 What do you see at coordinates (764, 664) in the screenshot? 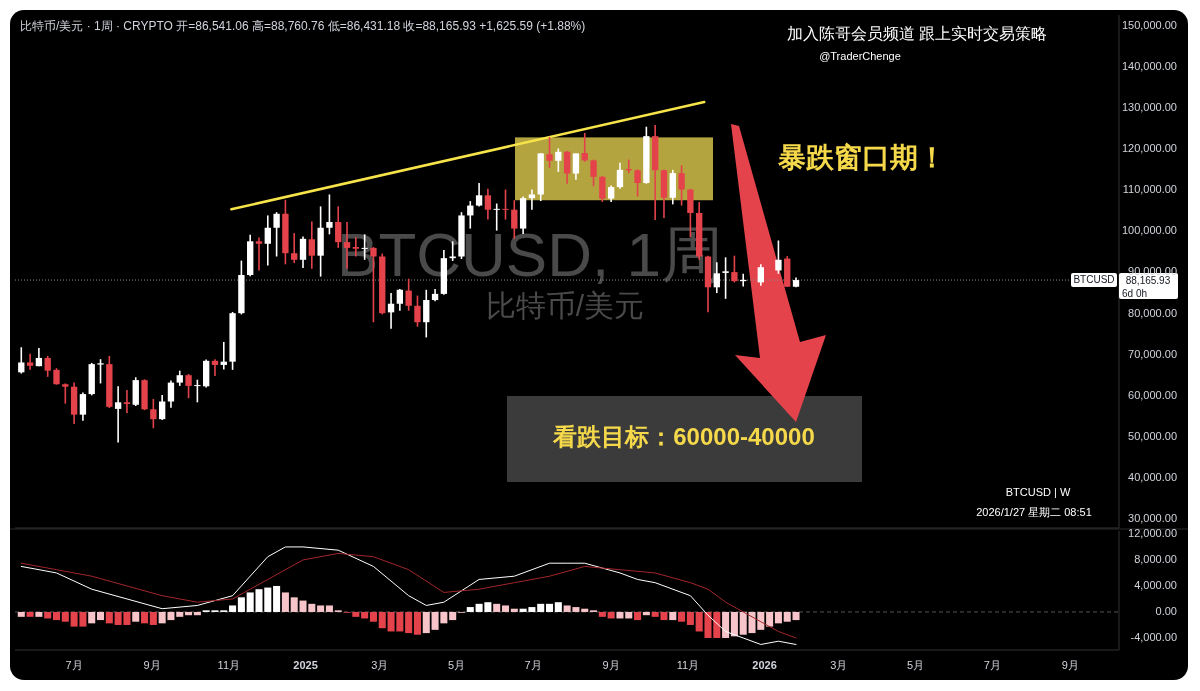
I see `x-tick-label: 2026` at bounding box center [764, 664].